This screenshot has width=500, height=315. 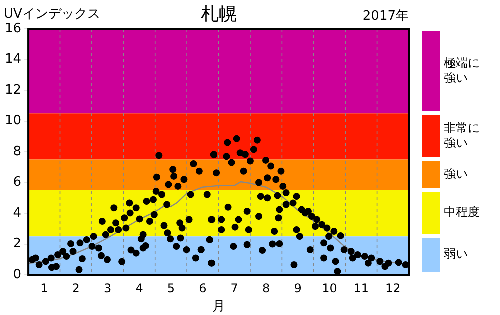 I want to click on y-tick-label: 14, so click(x=13, y=60).